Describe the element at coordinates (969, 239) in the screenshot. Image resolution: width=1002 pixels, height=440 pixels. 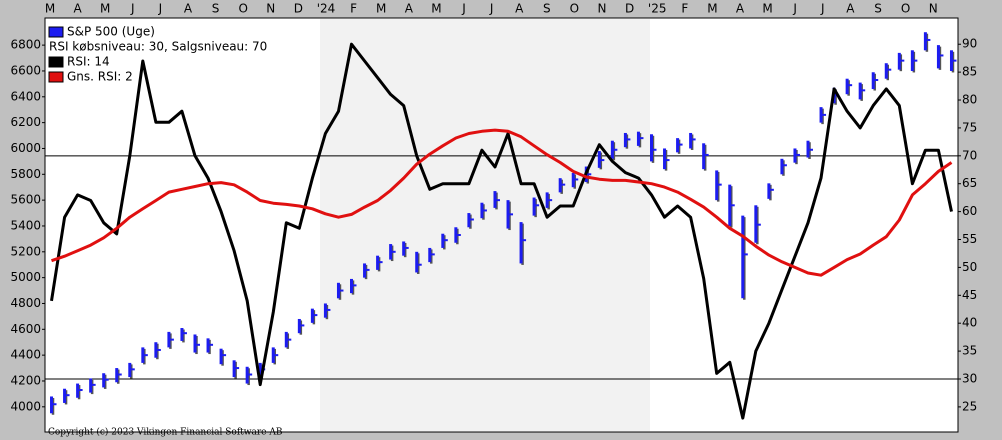
I see `y2-tick-label: 55` at that location.